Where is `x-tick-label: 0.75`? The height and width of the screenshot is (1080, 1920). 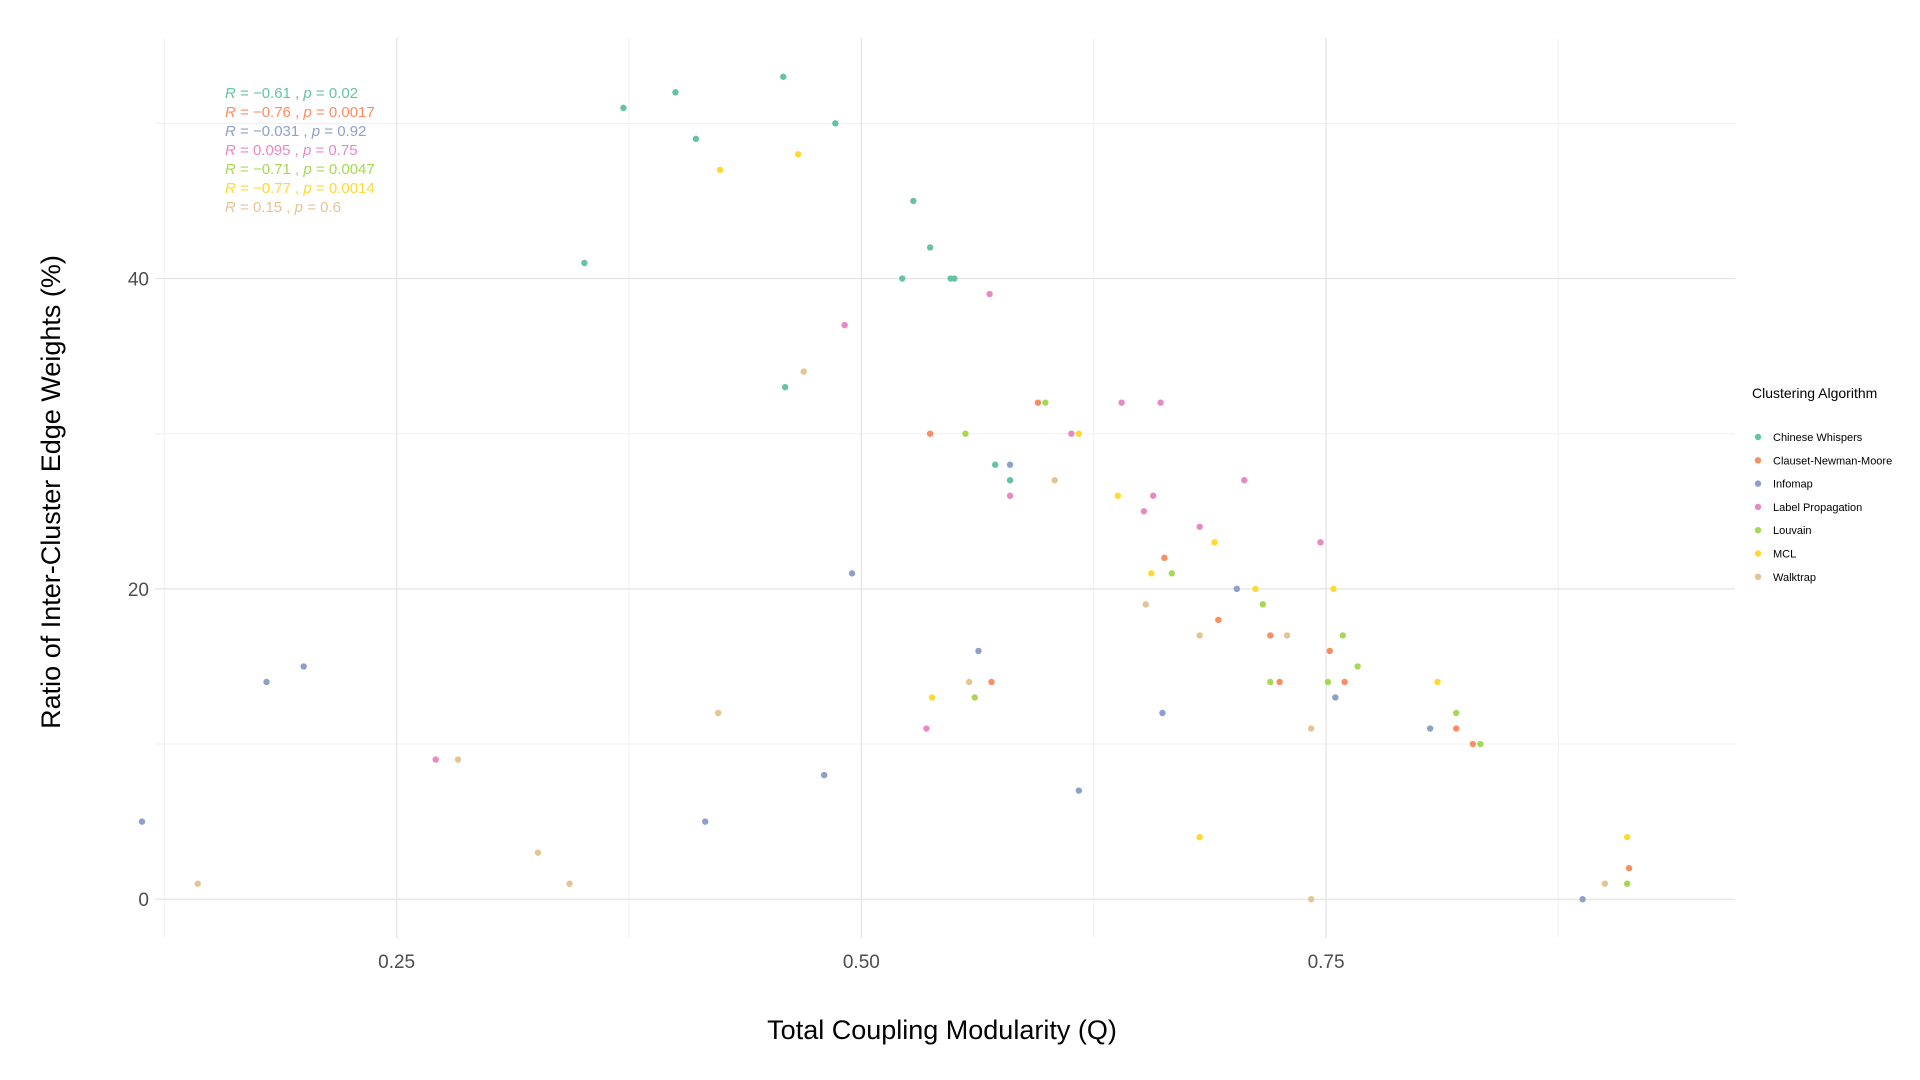
x-tick-label: 0.75 is located at coordinates (1326, 962).